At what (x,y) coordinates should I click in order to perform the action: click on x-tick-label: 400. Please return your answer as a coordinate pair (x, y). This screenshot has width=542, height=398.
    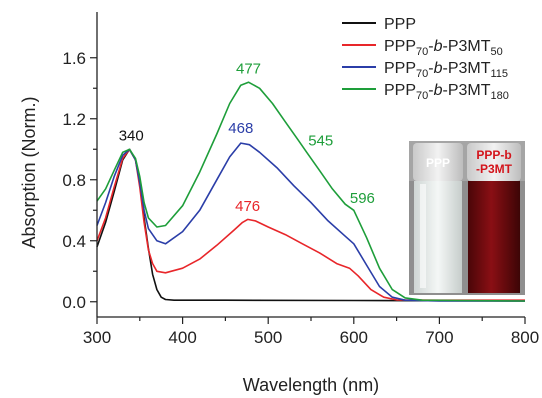
    Looking at the image, I should click on (182, 337).